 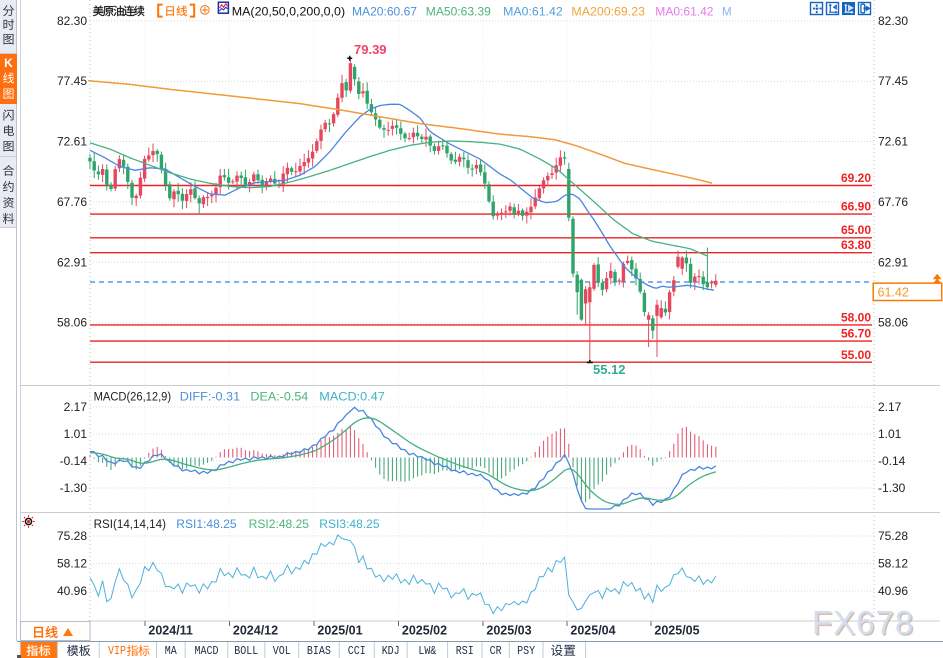 What do you see at coordinates (609, 369) in the screenshot?
I see `svg-text: 55.12` at bounding box center [609, 369].